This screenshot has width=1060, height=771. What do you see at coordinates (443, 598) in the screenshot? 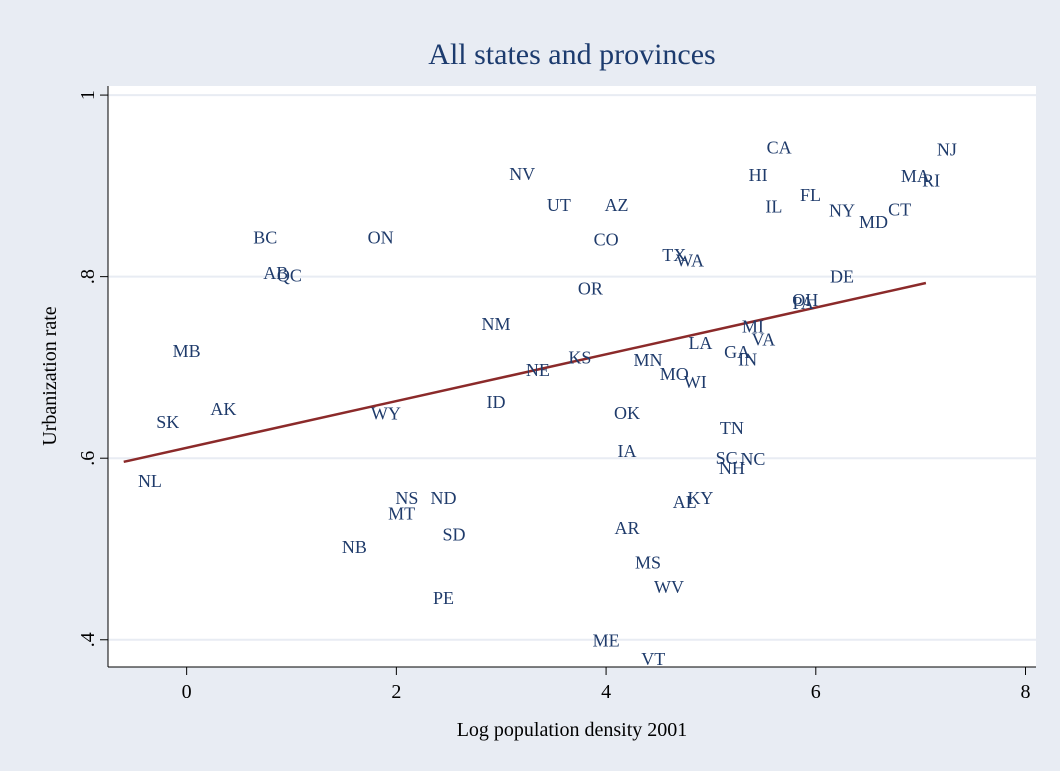
I see `point-label-pe: PE` at bounding box center [443, 598].